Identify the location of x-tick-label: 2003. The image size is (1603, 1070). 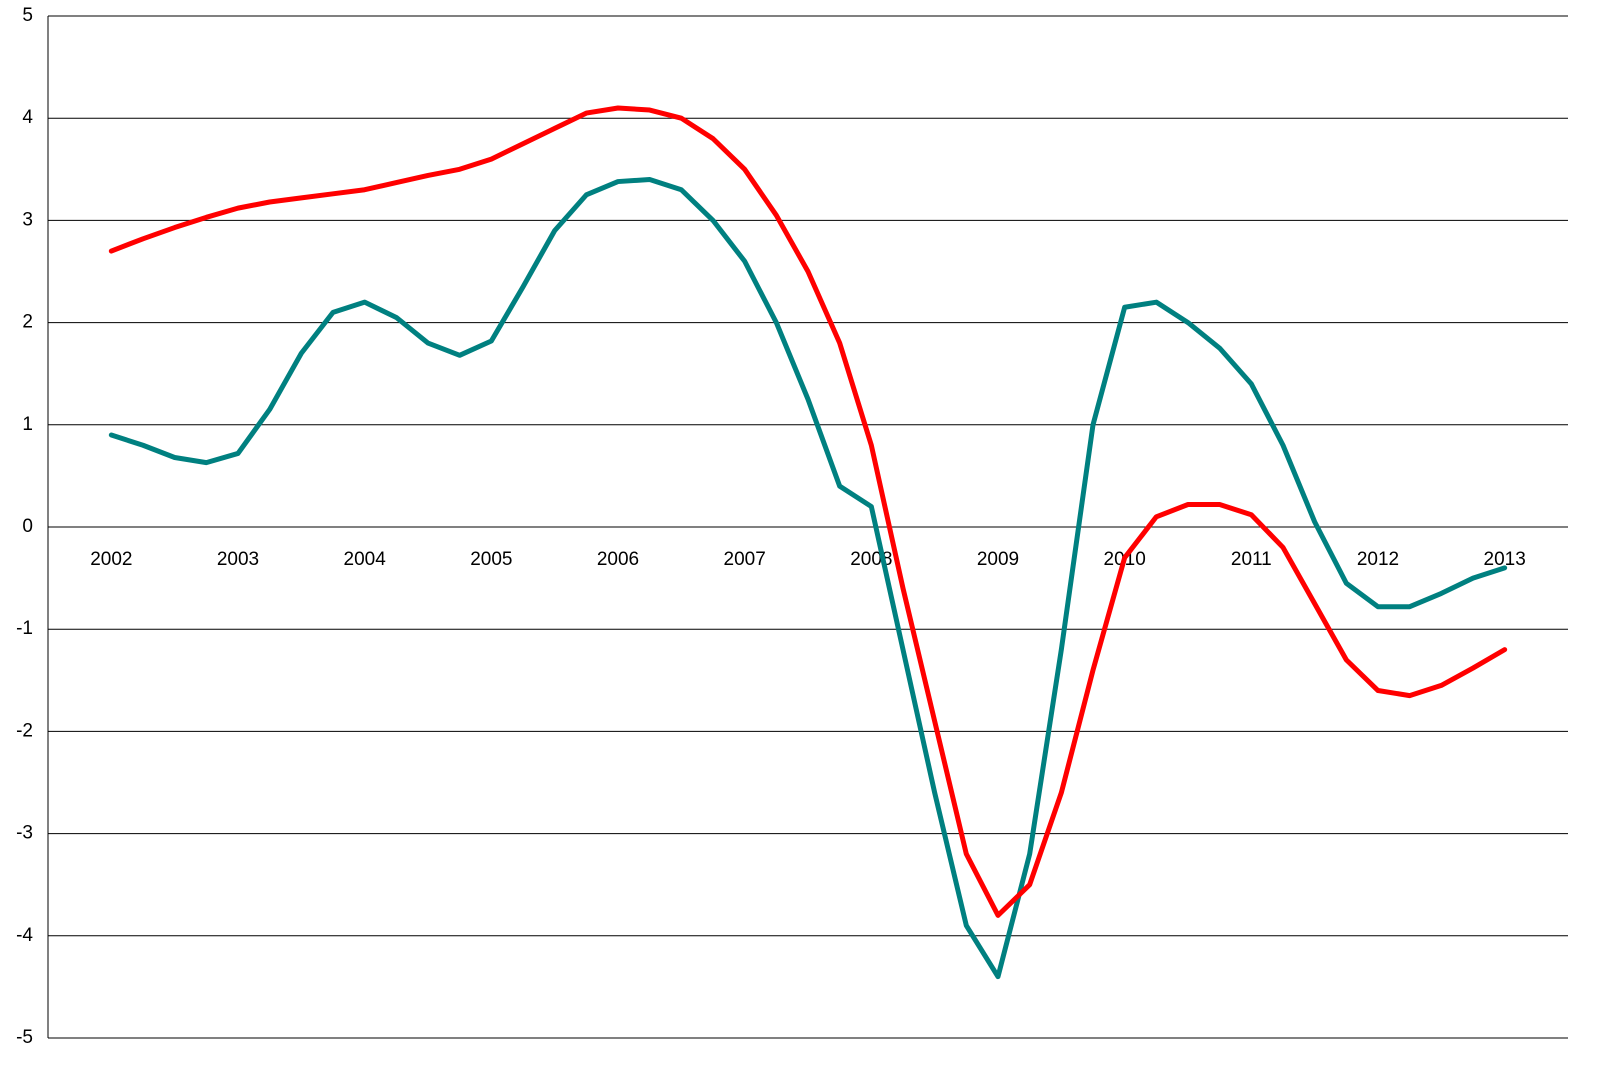
(238, 559).